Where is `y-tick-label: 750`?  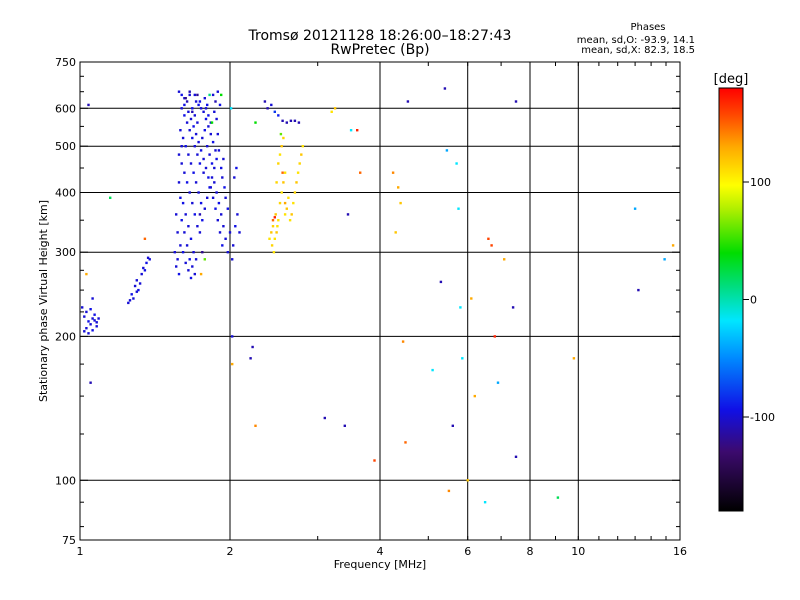
y-tick-label: 750 is located at coordinates (65, 62).